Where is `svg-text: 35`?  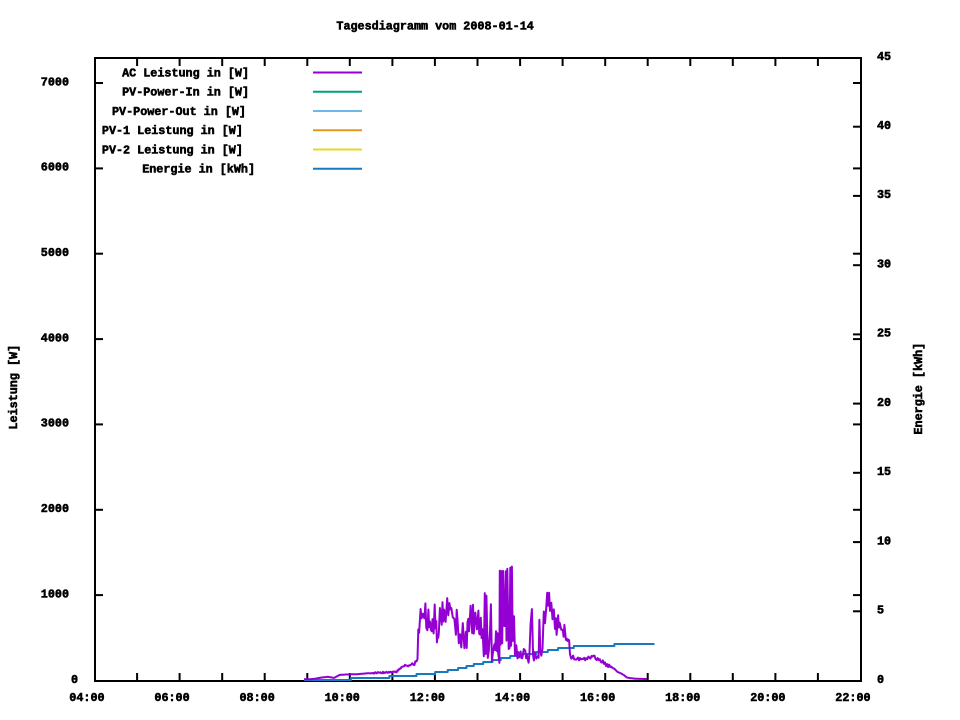
svg-text: 35 is located at coordinates (884, 195).